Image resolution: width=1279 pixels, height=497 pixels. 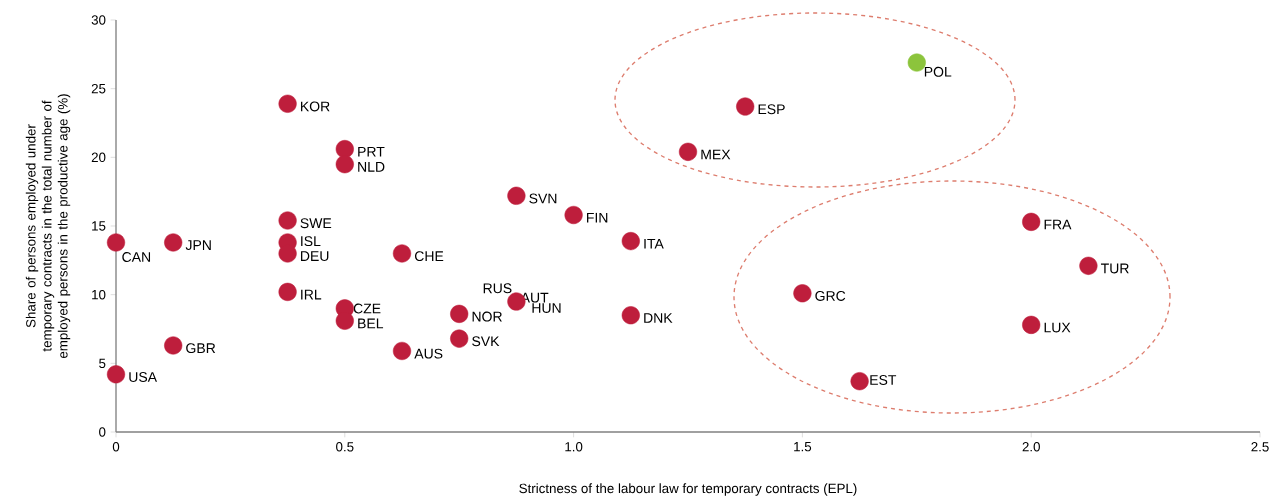 I want to click on y-tick-label: 15, so click(x=99, y=226).